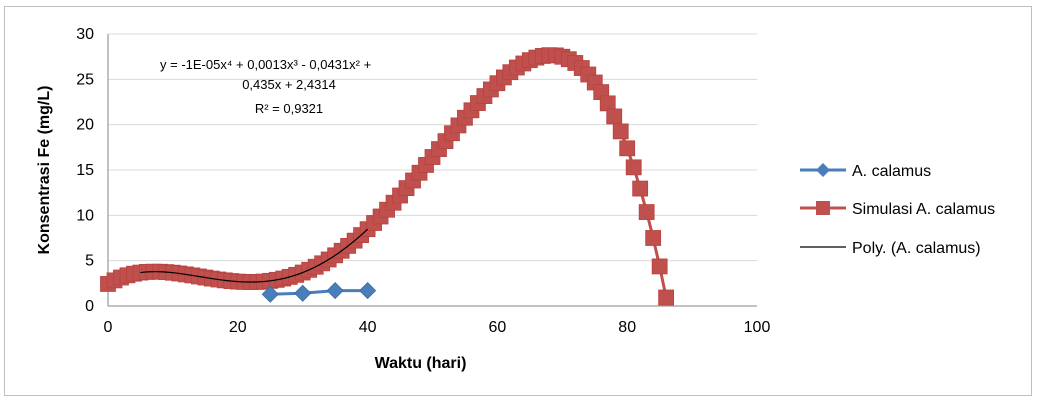 This screenshot has width=1038, height=401. What do you see at coordinates (289, 108) in the screenshot?
I see `r-squared-label: R² = 0,9321` at bounding box center [289, 108].